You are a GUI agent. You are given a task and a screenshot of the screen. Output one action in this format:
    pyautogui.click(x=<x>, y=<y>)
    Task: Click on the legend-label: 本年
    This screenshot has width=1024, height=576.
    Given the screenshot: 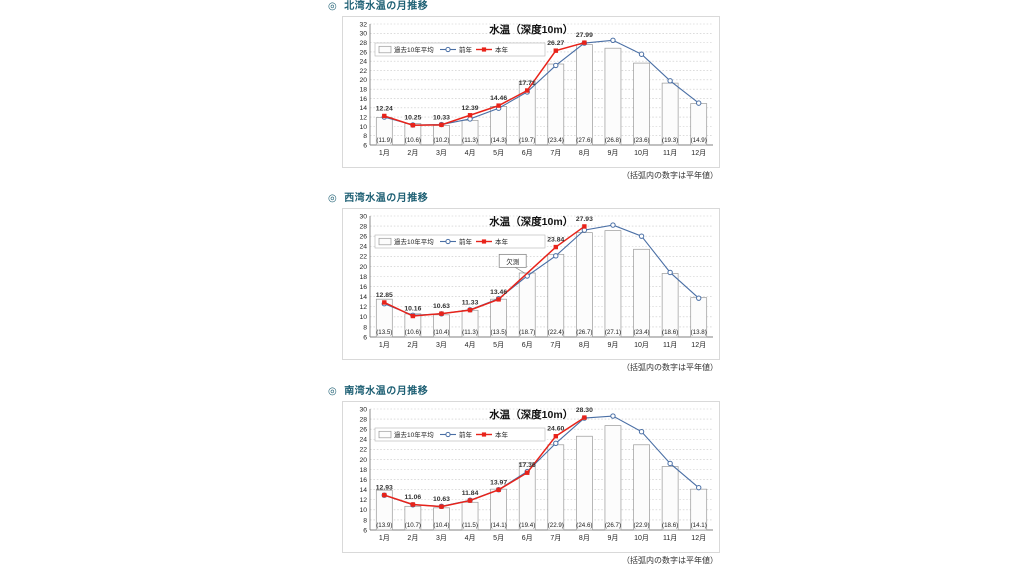 What is the action you would take?
    pyautogui.click(x=502, y=434)
    